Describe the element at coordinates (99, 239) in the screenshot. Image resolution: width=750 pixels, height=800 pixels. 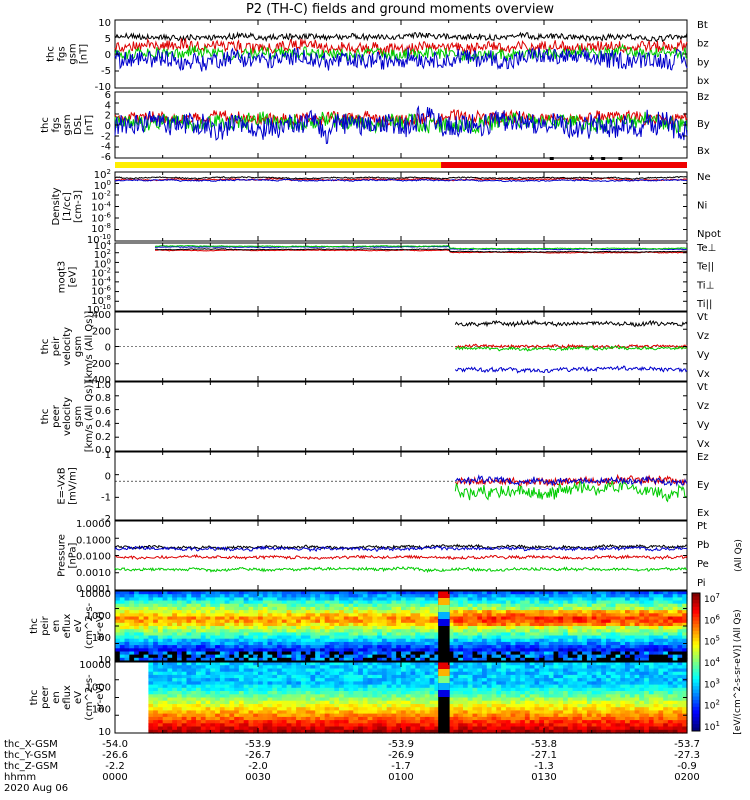
I see `y-tick-label: 10-10` at that location.